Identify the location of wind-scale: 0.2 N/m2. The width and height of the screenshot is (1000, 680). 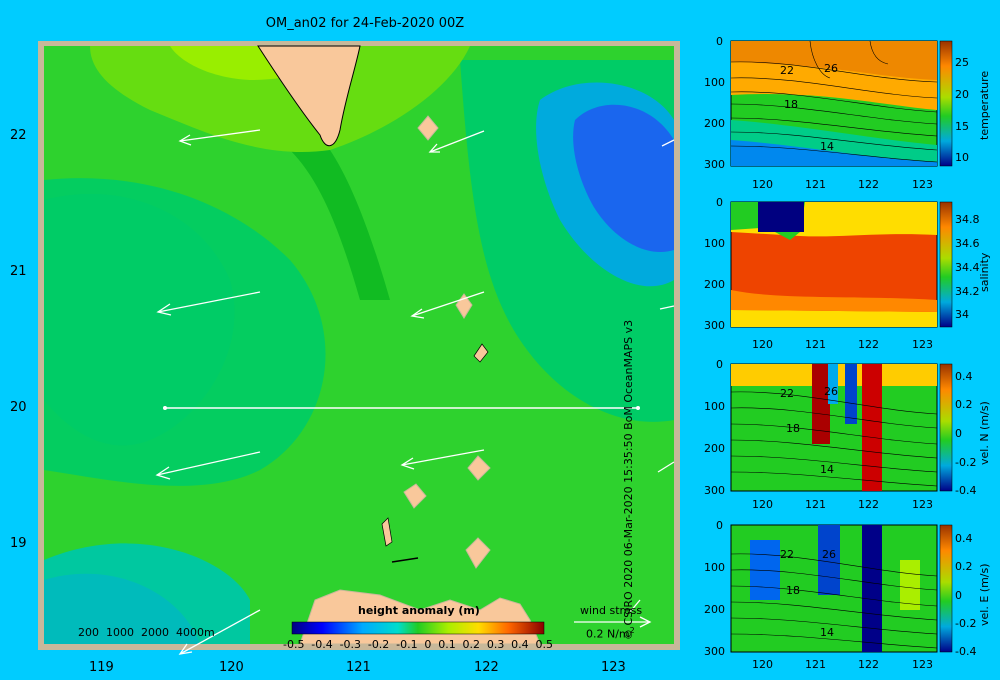
(610, 633).